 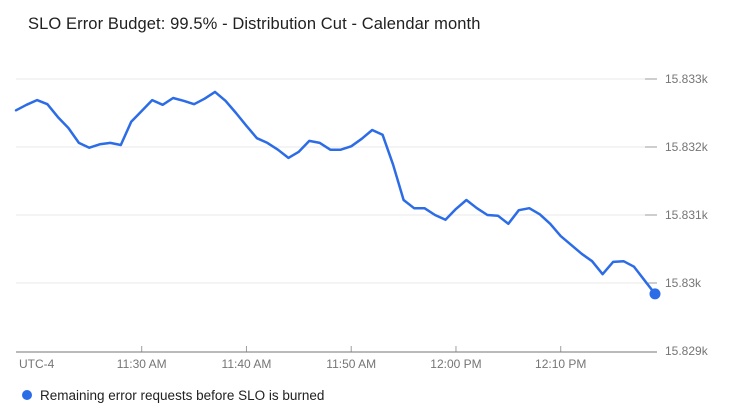 I want to click on legend-series-dot-icon, so click(x=27, y=395).